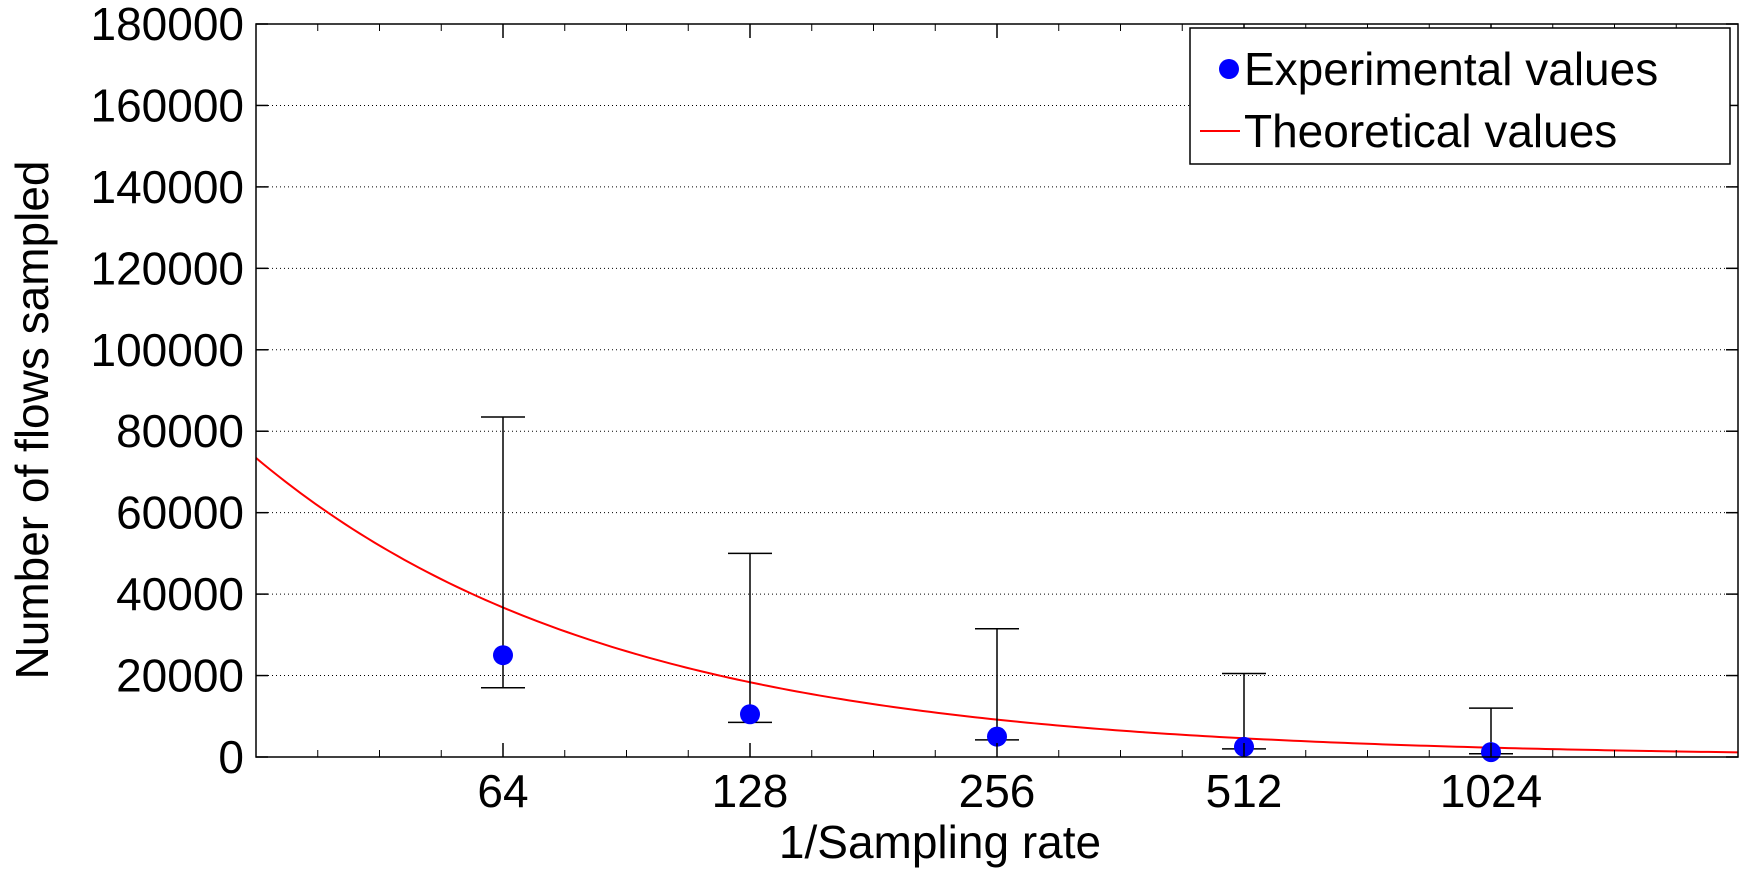 The image size is (1745, 870). Describe the element at coordinates (1430, 131) in the screenshot. I see `legend-label-theoretical: Theoretical values` at that location.